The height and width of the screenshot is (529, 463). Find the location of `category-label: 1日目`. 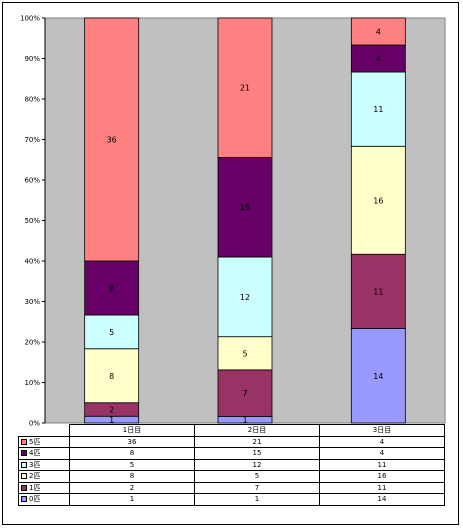

category-label: 1日目 is located at coordinates (132, 430).